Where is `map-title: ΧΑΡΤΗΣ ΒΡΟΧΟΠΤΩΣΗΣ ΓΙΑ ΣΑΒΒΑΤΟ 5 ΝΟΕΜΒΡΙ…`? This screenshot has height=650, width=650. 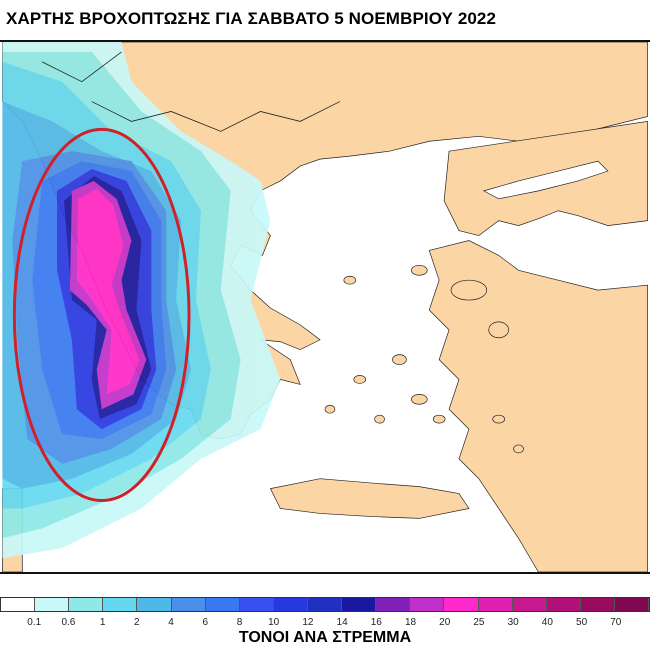
map-title: ΧΑΡΤΗΣ ΒΡΟΧΟΠΤΩΣΗΣ ΓΙΑ ΣΑΒΒΑΤΟ 5 ΝΟΕΜΒΡΙ… is located at coordinates (251, 18).